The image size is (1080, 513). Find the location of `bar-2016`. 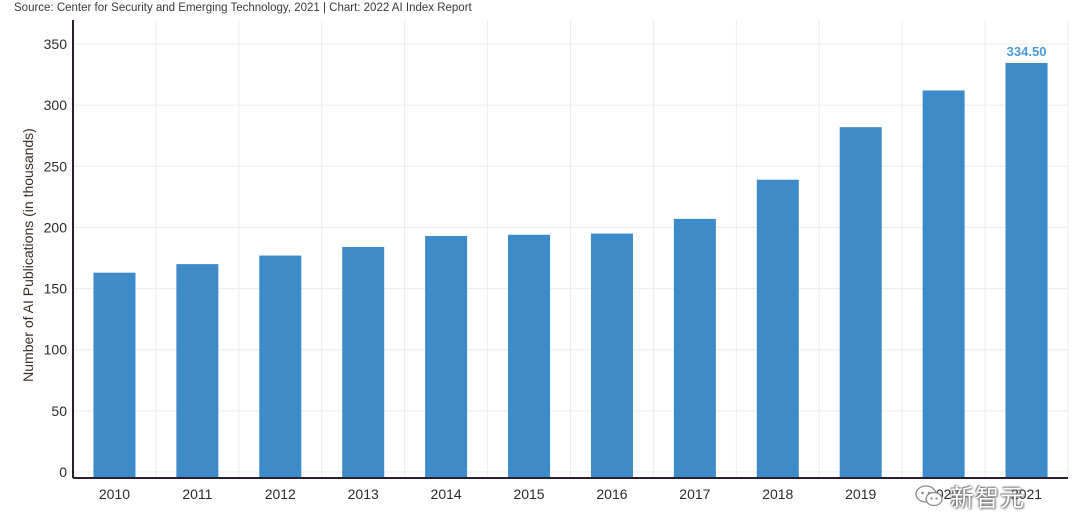

bar-2016 is located at coordinates (611, 355).